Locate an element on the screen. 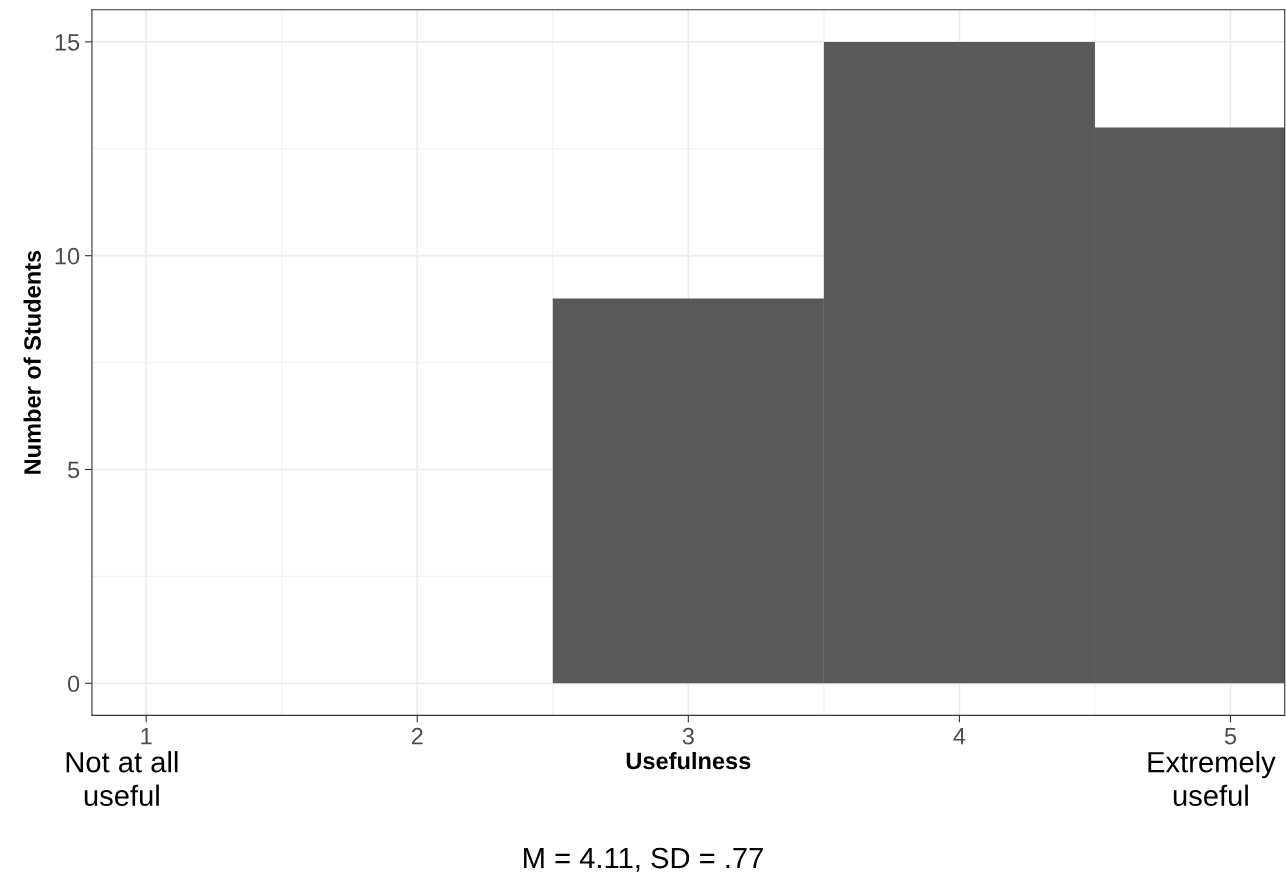  y-tick-label: 0 is located at coordinates (73, 684).